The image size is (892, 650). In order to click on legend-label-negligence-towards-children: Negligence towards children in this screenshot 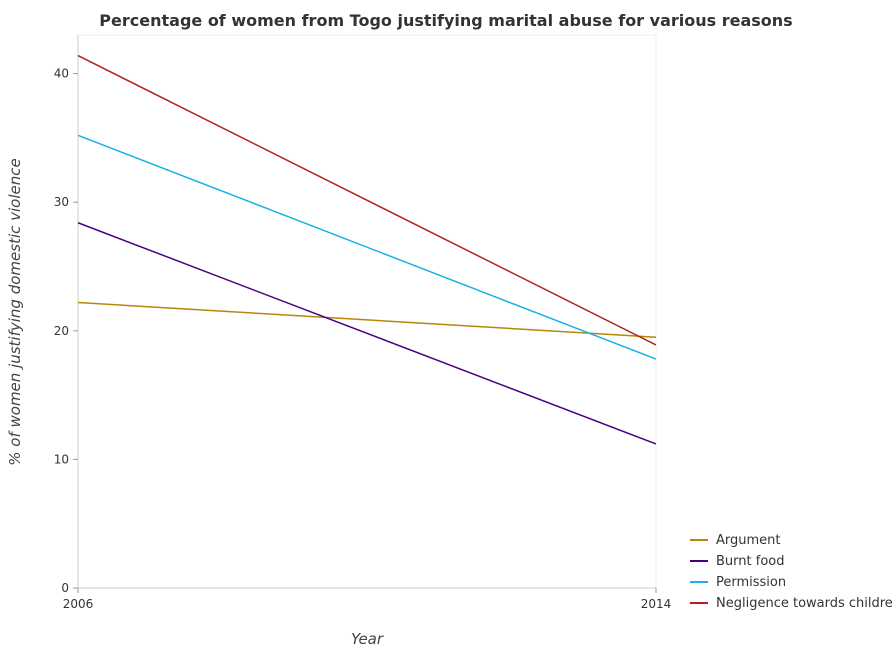, I will do `click(804, 603)`.